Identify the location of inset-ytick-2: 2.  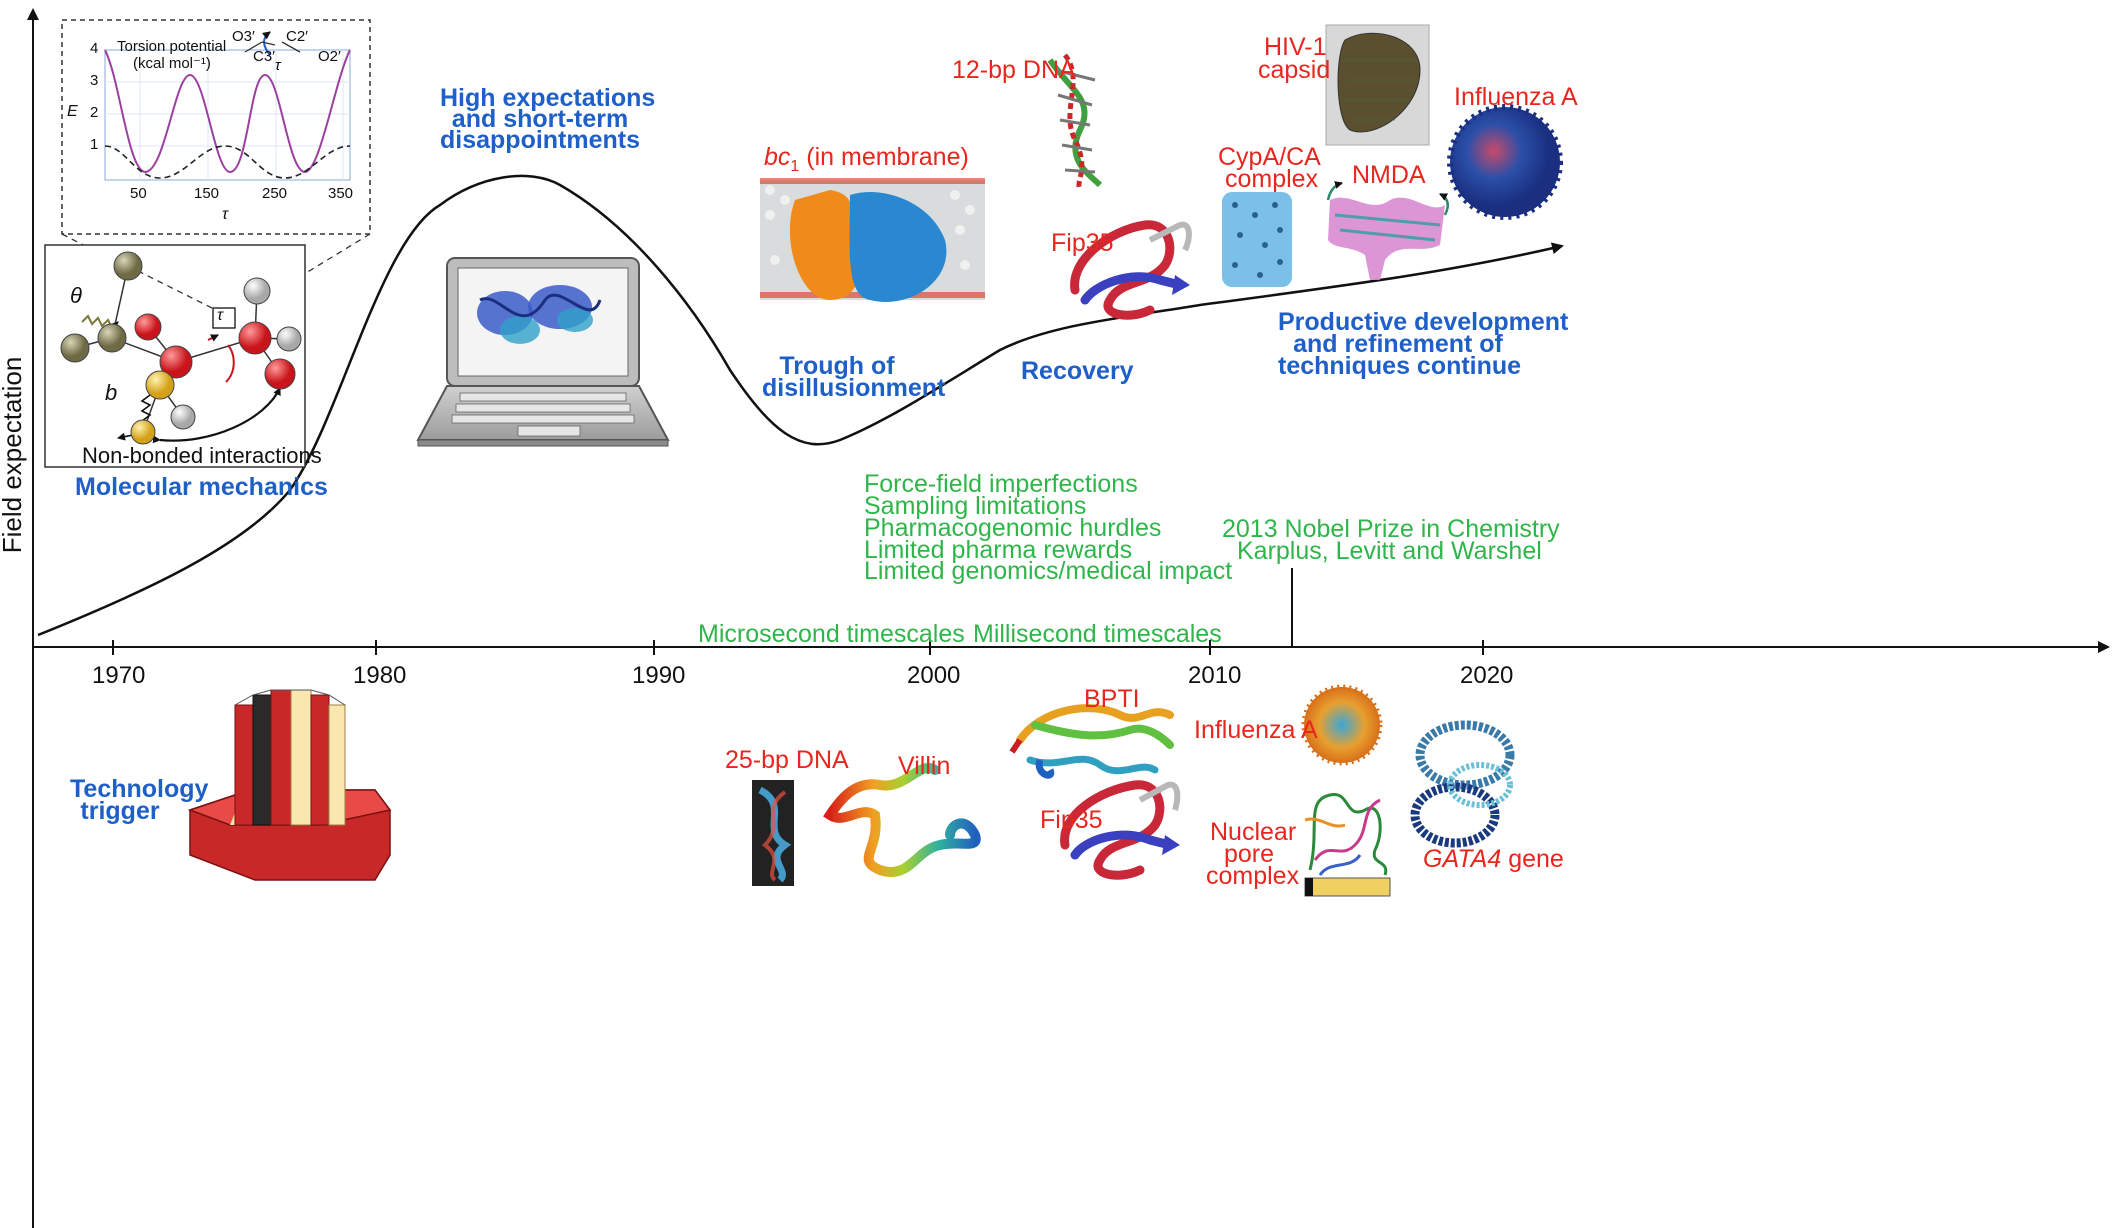
(94, 112).